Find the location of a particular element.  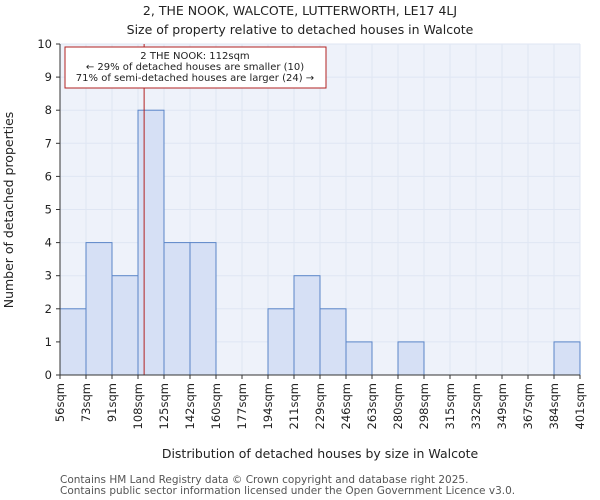

y-tick-label: 0 is located at coordinates (48, 375).